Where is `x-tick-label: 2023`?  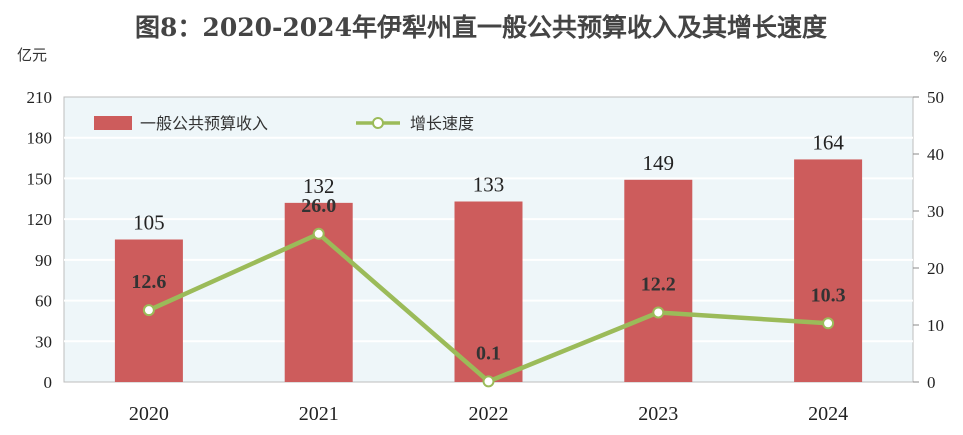
x-tick-label: 2023 is located at coordinates (658, 414).